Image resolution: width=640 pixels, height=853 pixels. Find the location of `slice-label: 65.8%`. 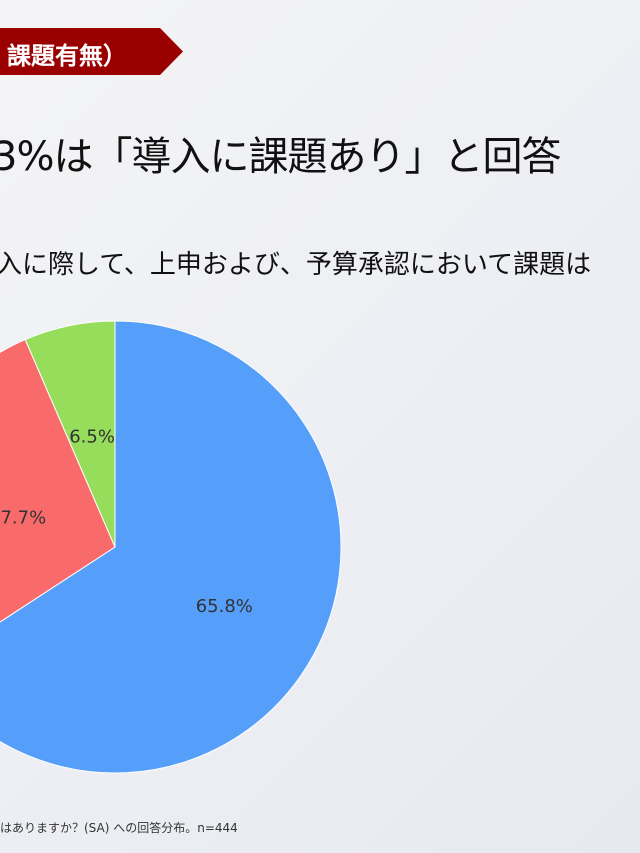

slice-label: 65.8% is located at coordinates (224, 606).